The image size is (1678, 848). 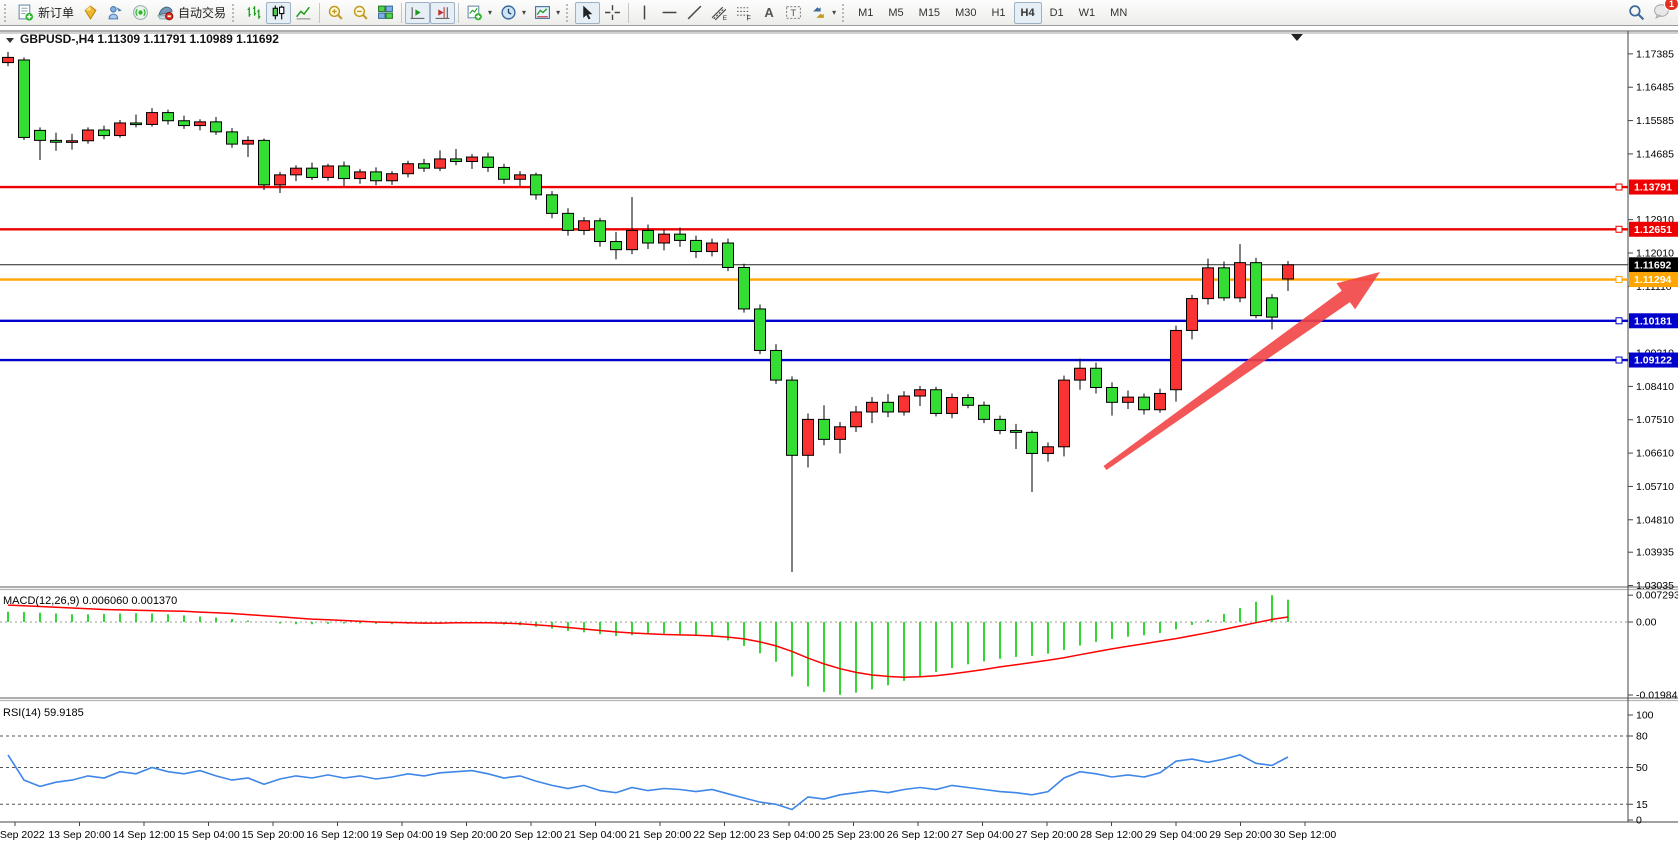 I want to click on zoom-out-icon, so click(x=360, y=12).